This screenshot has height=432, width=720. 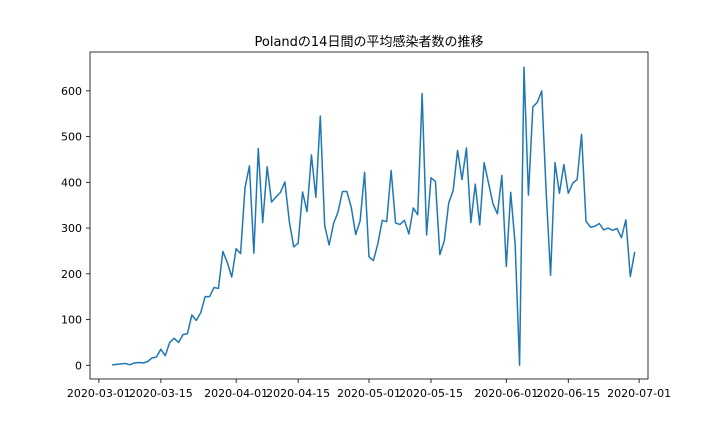 I want to click on y-tick-label: 0, so click(x=78, y=365).